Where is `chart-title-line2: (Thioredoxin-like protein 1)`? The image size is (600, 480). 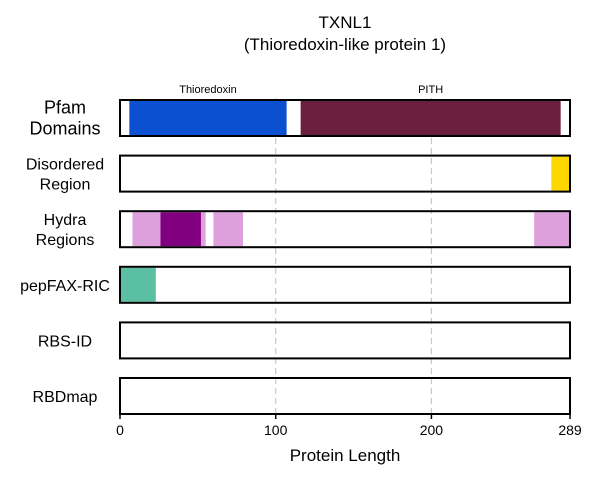
chart-title-line2: (Thioredoxin-like protein 1) is located at coordinates (345, 44).